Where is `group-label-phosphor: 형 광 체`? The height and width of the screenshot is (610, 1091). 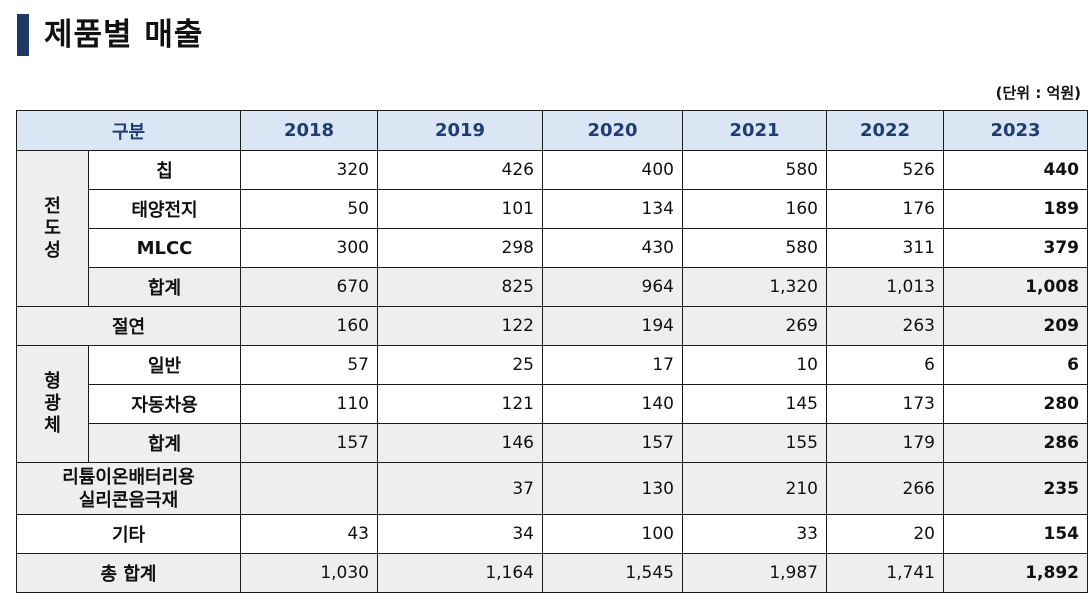 group-label-phosphor: 형 광 체 is located at coordinates (52, 404).